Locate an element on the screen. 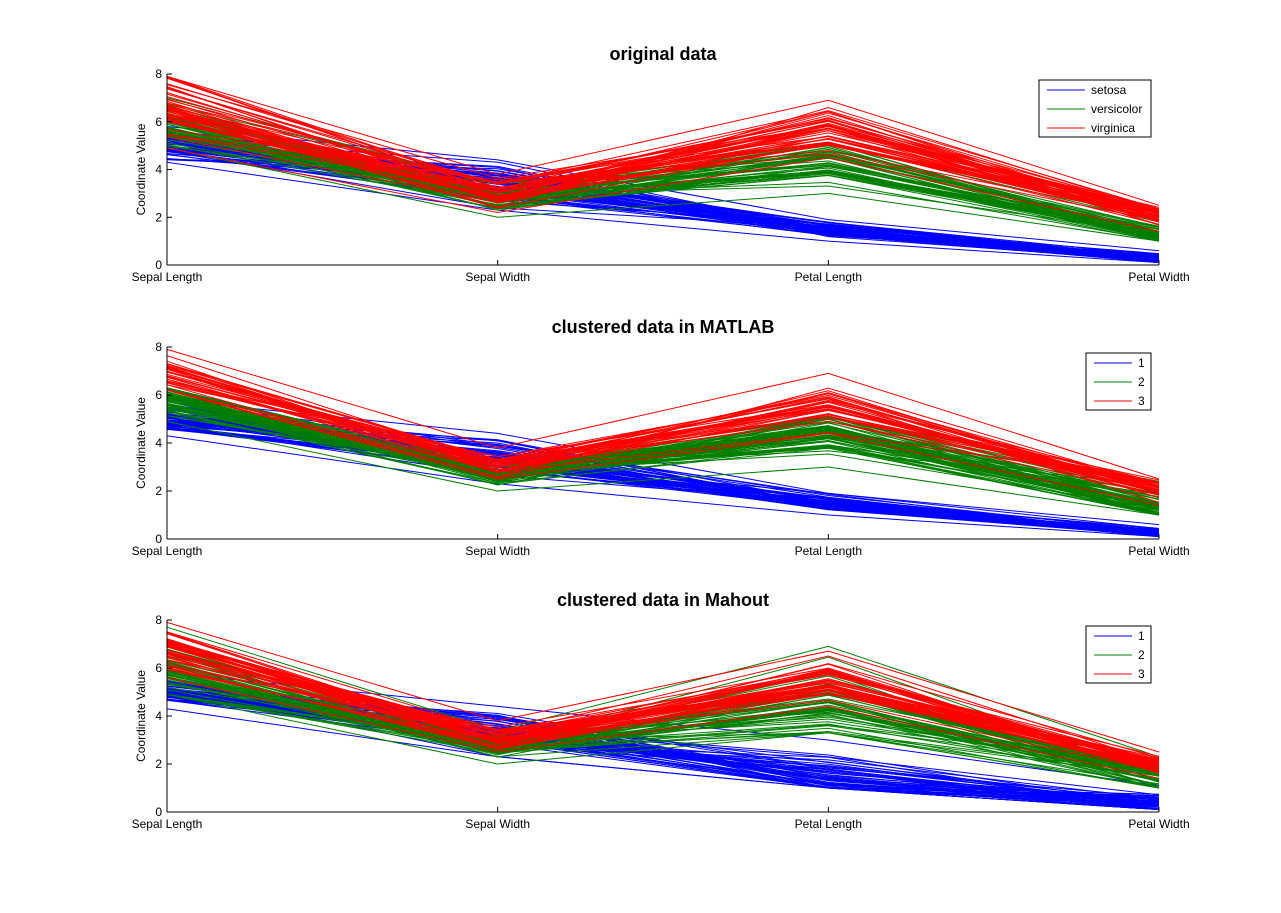 This screenshot has height=913, width=1281. legend: setosa versicolor virginica is located at coordinates (1095, 108).